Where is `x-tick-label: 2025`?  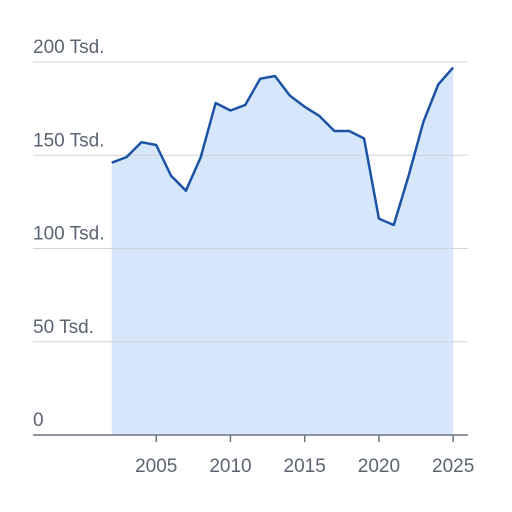 x-tick-label: 2025 is located at coordinates (453, 466).